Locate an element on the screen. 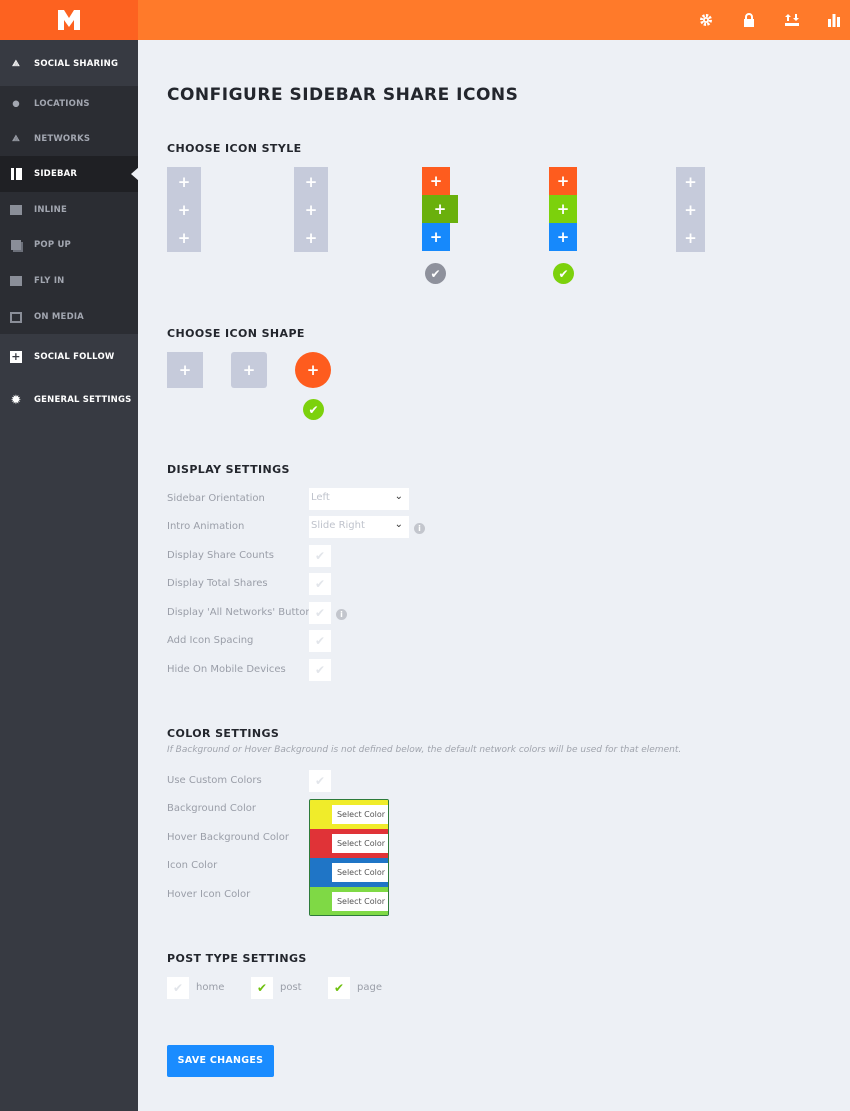 The width and height of the screenshot is (850, 1111). sidebar-item-inline: INLINE is located at coordinates (69, 210).